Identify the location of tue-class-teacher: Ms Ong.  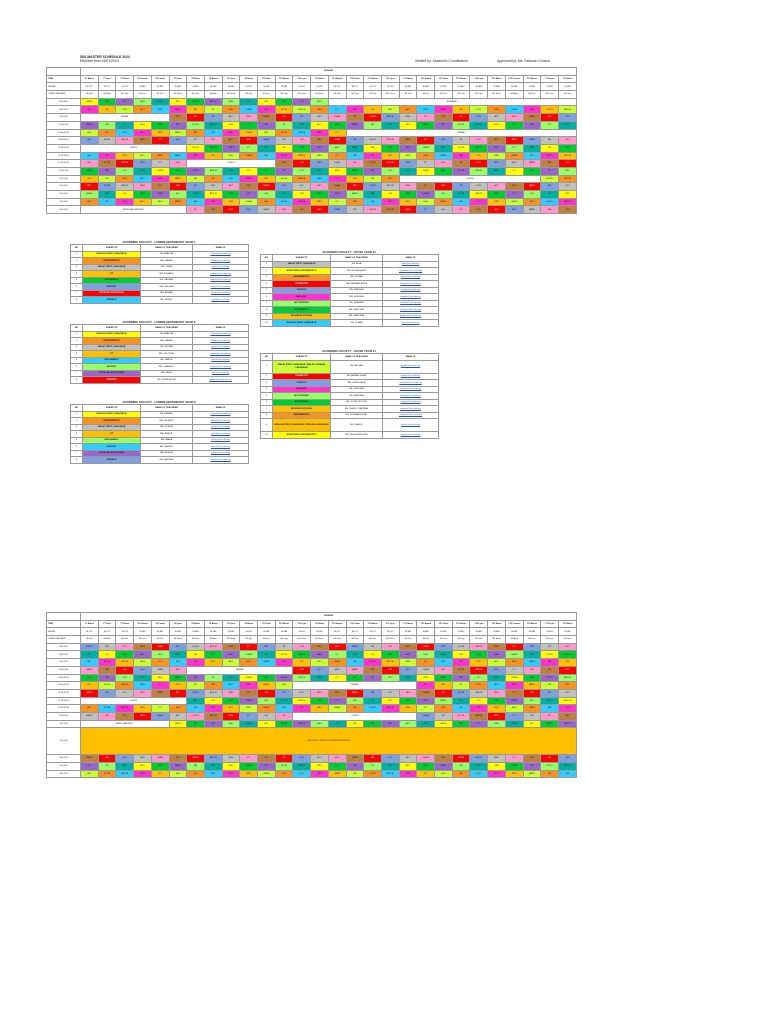
(284, 639).